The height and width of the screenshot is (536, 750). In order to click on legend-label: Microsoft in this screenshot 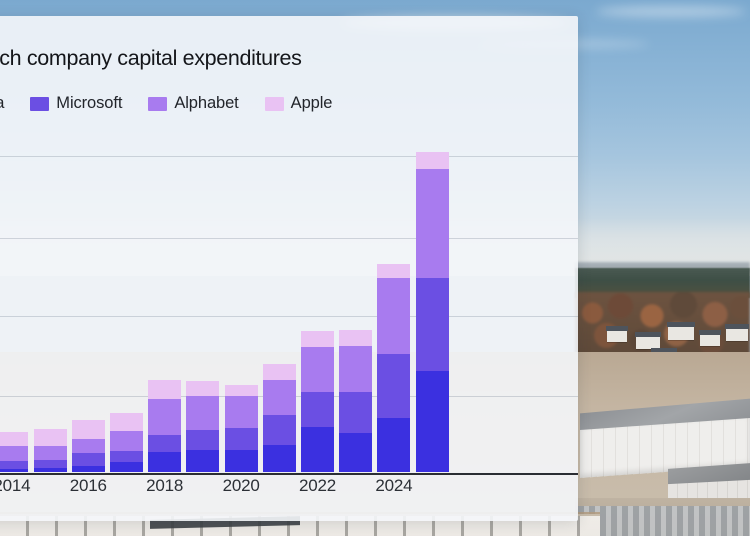, I will do `click(89, 103)`.